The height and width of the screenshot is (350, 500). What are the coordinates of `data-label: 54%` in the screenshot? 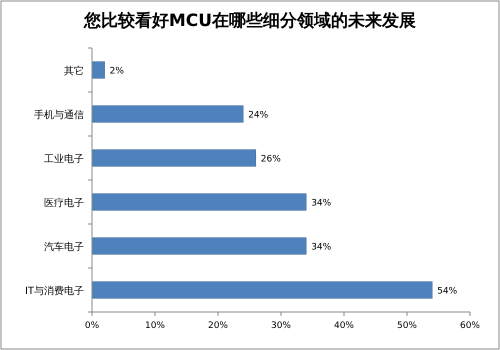 It's located at (447, 291).